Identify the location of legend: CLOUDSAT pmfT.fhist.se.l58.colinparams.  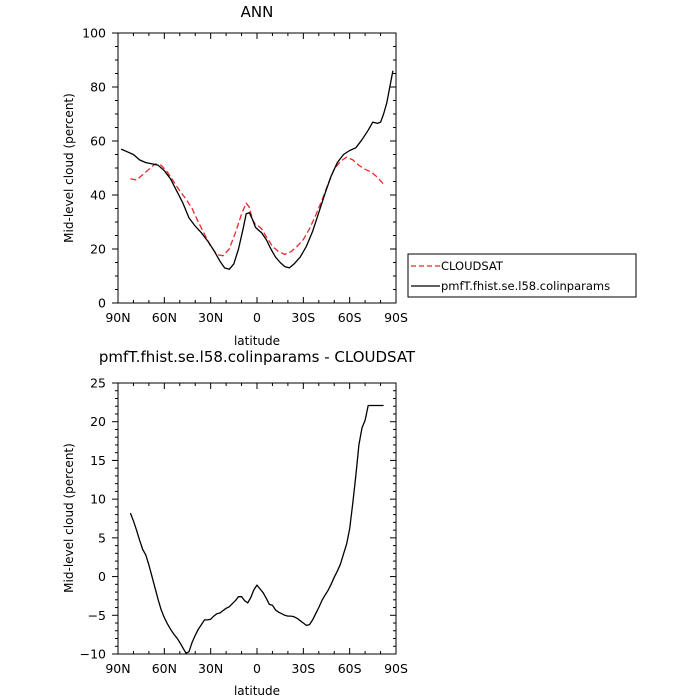
(522, 275).